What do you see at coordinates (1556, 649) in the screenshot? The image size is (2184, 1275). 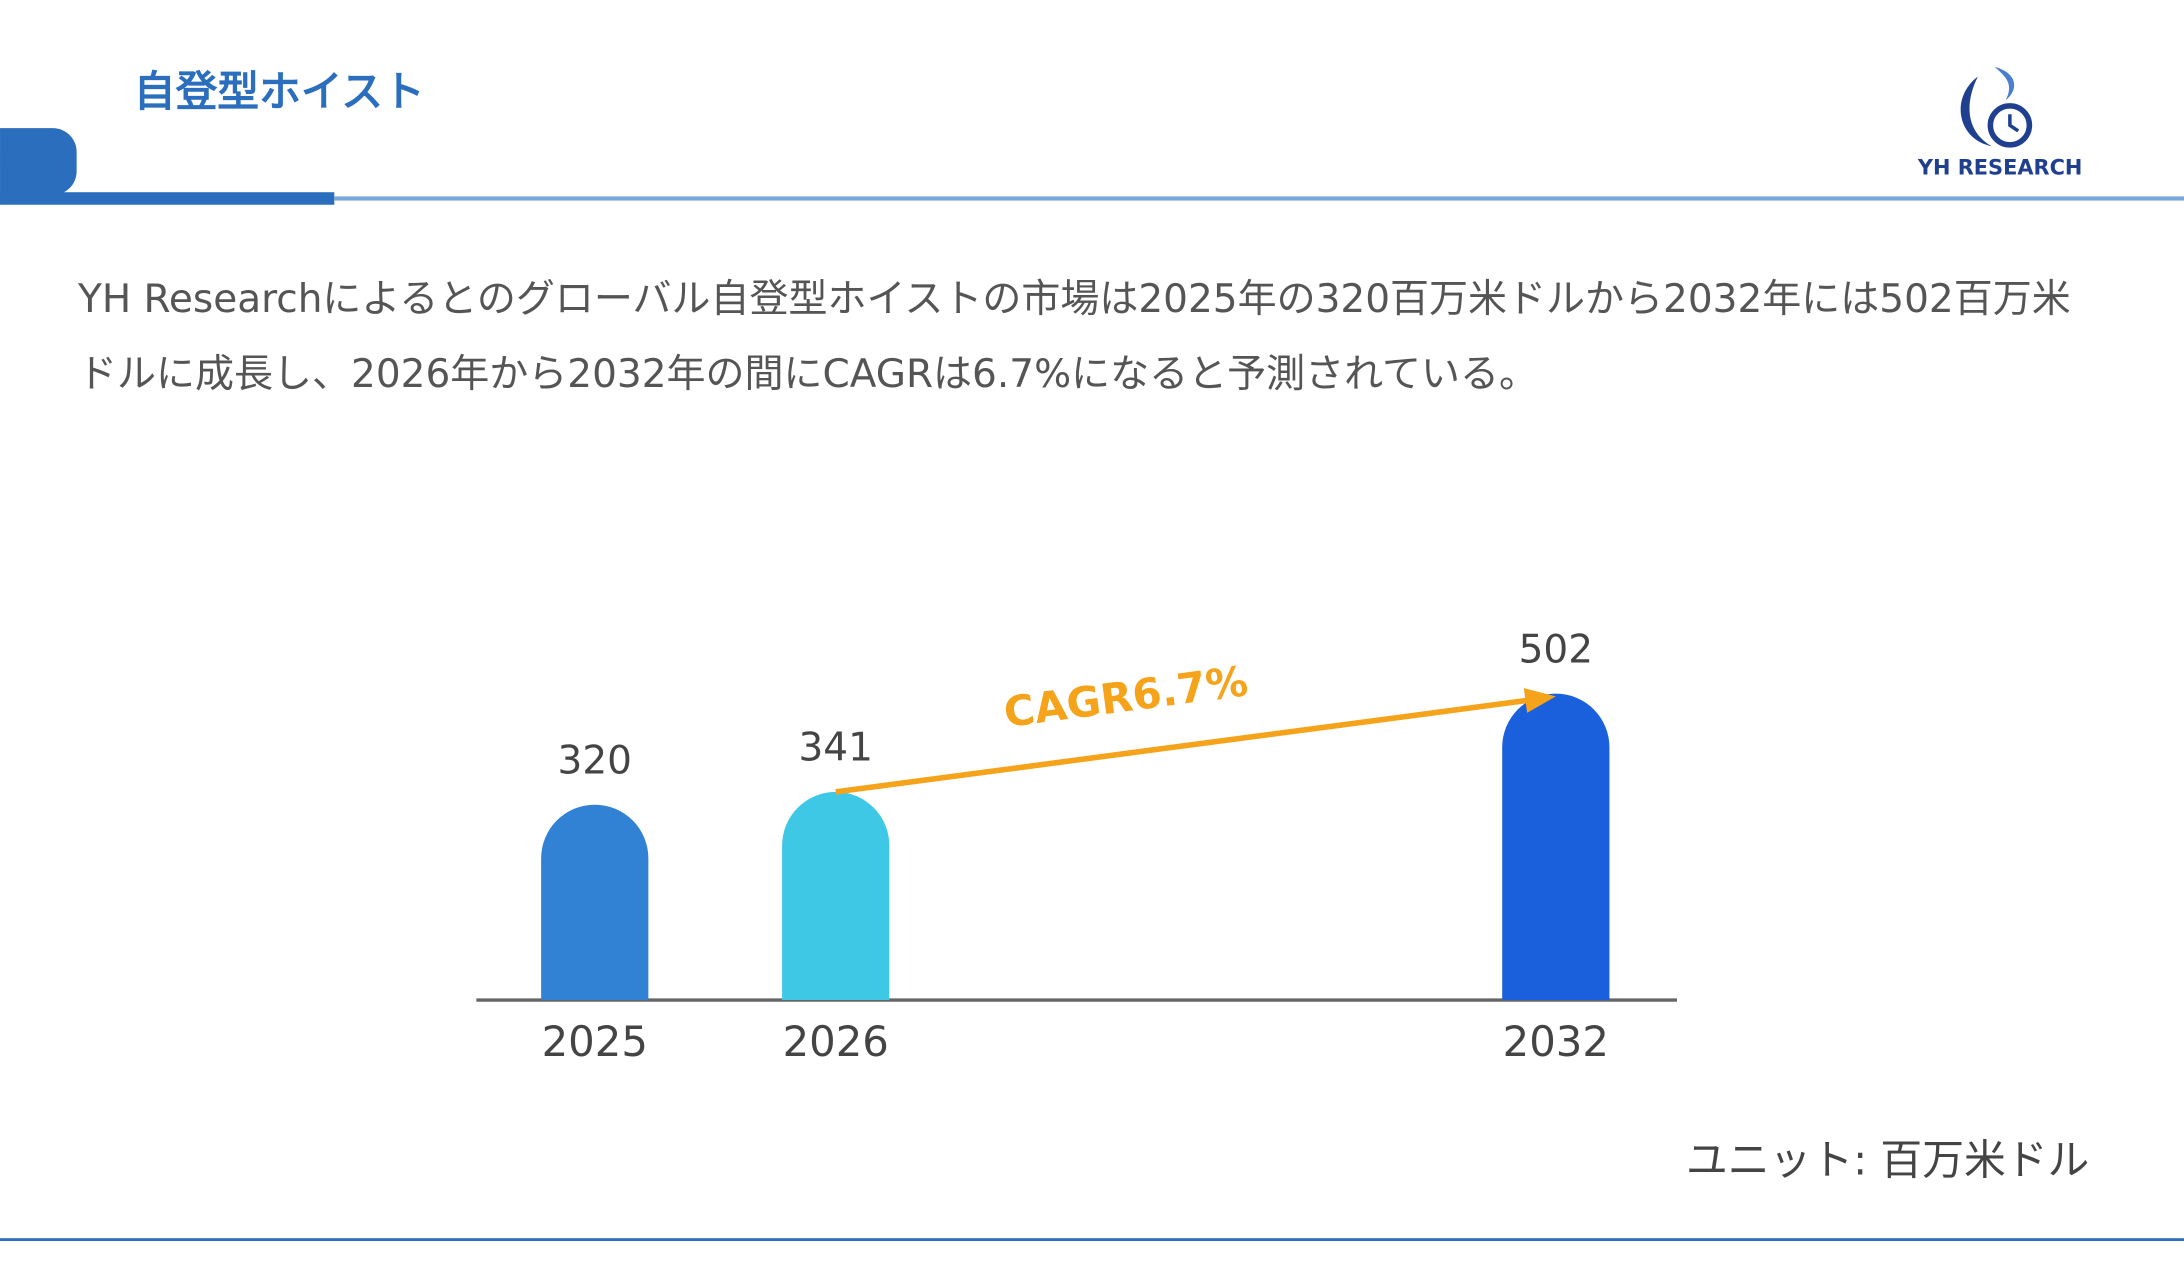 I see `value-label: 502` at bounding box center [1556, 649].